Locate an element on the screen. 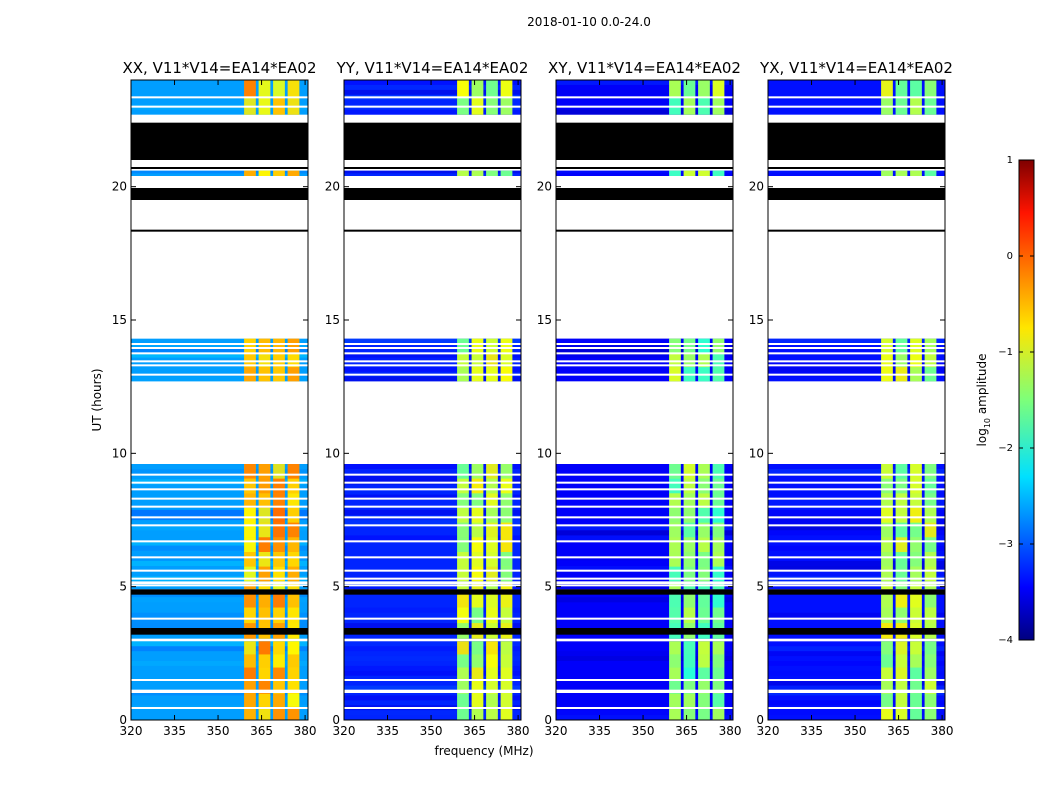  data-block is located at coordinates (856, 587).